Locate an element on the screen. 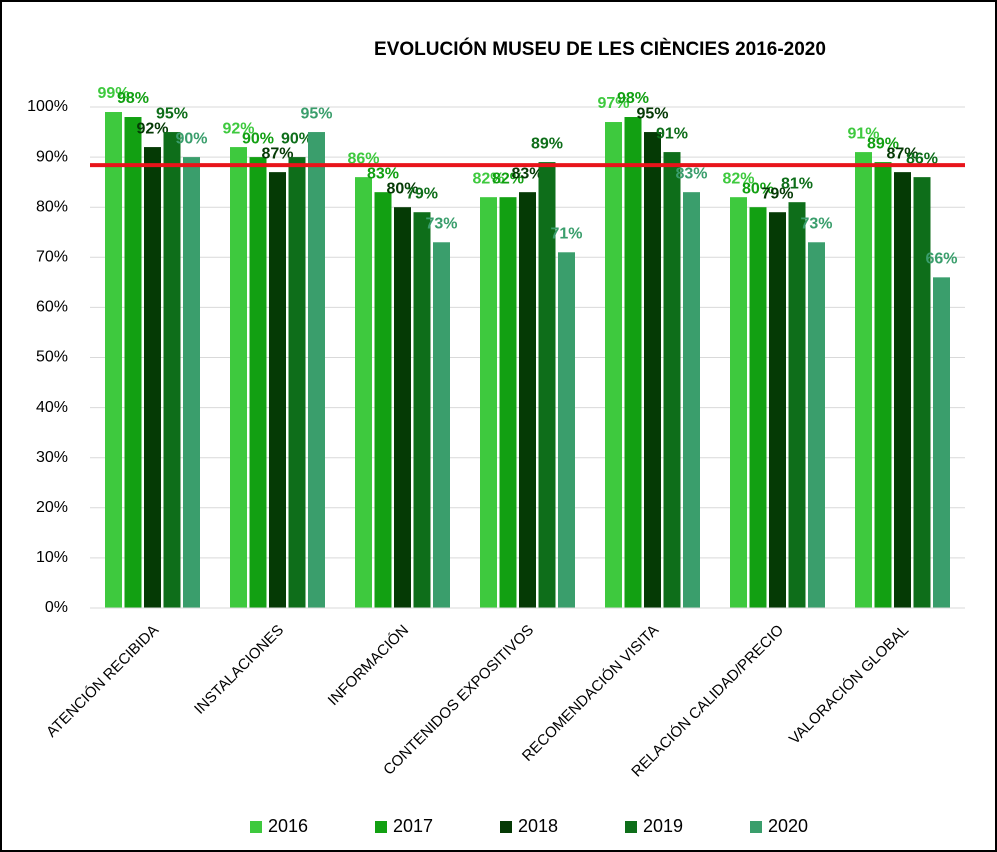  legend-label: 2016 is located at coordinates (288, 826).